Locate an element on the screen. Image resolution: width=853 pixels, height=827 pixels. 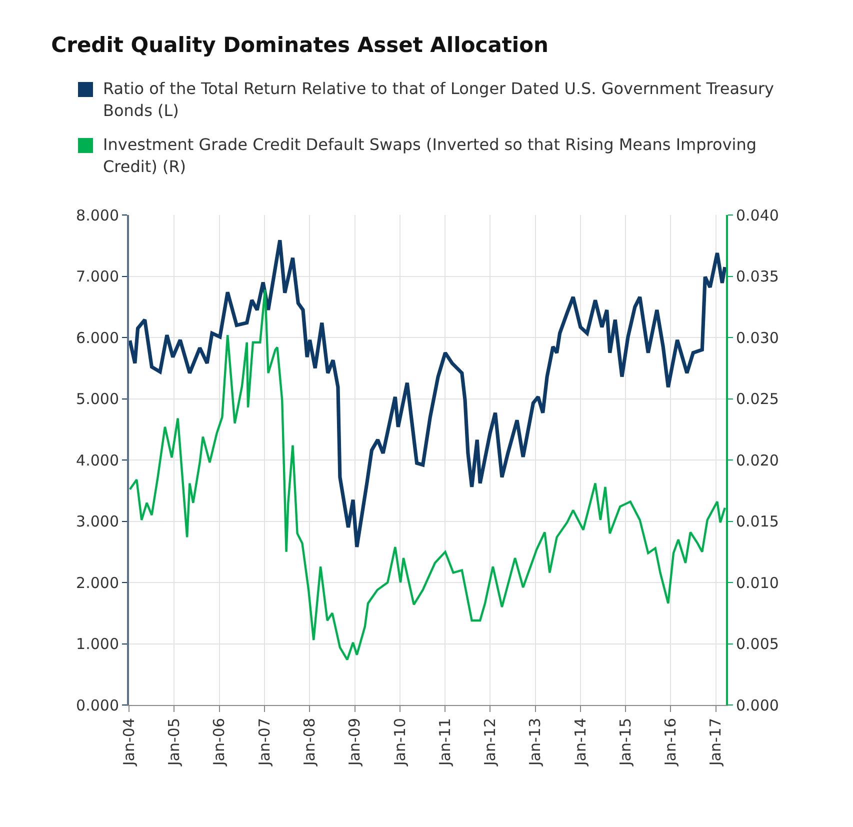
x-tick-label: Jan-09 is located at coordinates (355, 742).